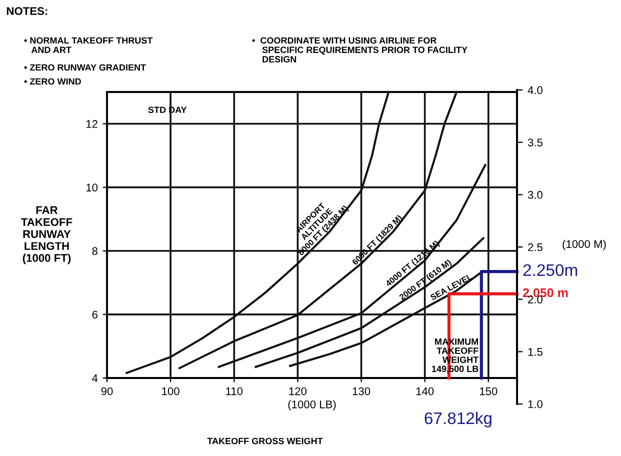 Image resolution: width=621 pixels, height=456 pixels. Describe the element at coordinates (535, 142) in the screenshot. I see `y2-tick-label: 3.5` at that location.